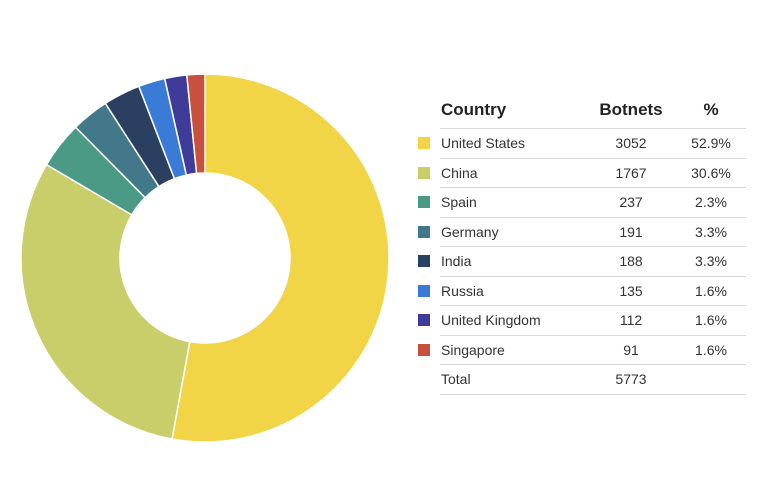 Image resolution: width=768 pixels, height=486 pixels. Describe the element at coordinates (105, 301) in the screenshot. I see `slice-china` at that location.